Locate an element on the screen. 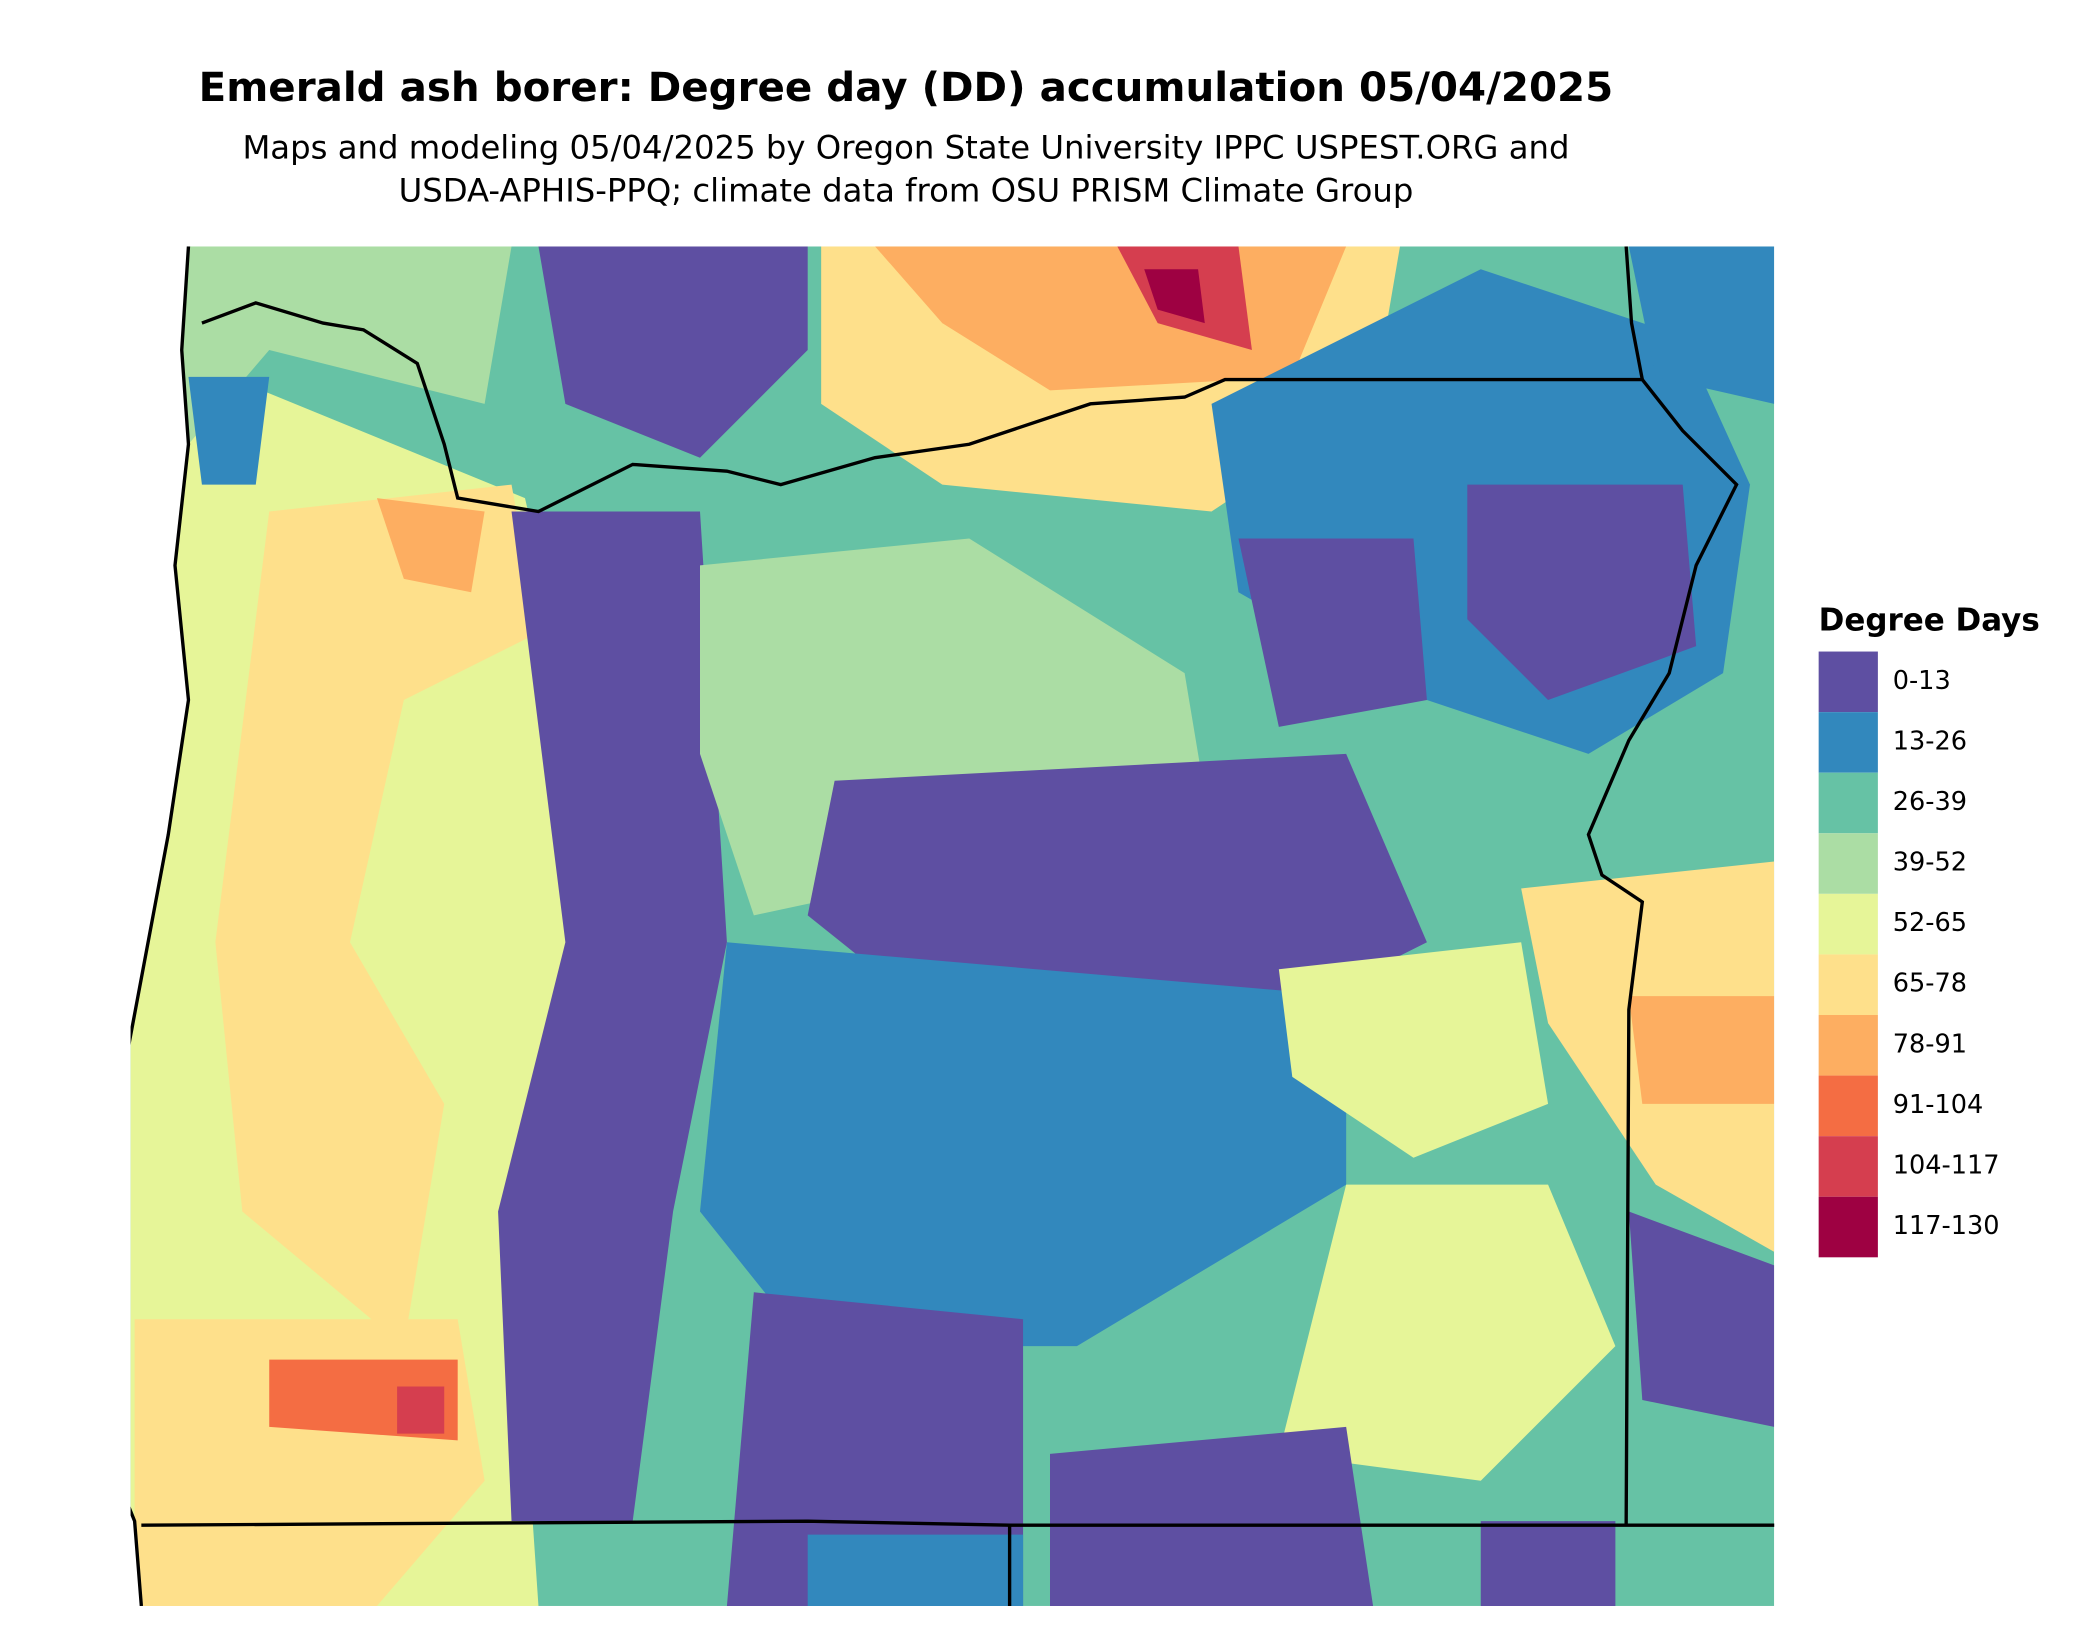 The width and height of the screenshot is (2100, 1645). legend-label: 117-130 is located at coordinates (1946, 1226).